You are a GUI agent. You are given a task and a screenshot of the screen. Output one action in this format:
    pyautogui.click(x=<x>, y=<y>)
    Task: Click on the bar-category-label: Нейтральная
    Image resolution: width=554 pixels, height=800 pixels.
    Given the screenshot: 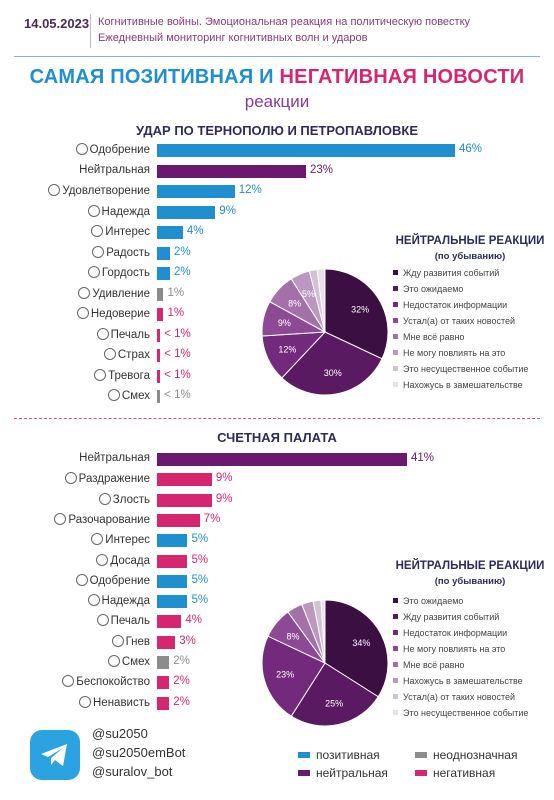 What is the action you would take?
    pyautogui.click(x=114, y=458)
    